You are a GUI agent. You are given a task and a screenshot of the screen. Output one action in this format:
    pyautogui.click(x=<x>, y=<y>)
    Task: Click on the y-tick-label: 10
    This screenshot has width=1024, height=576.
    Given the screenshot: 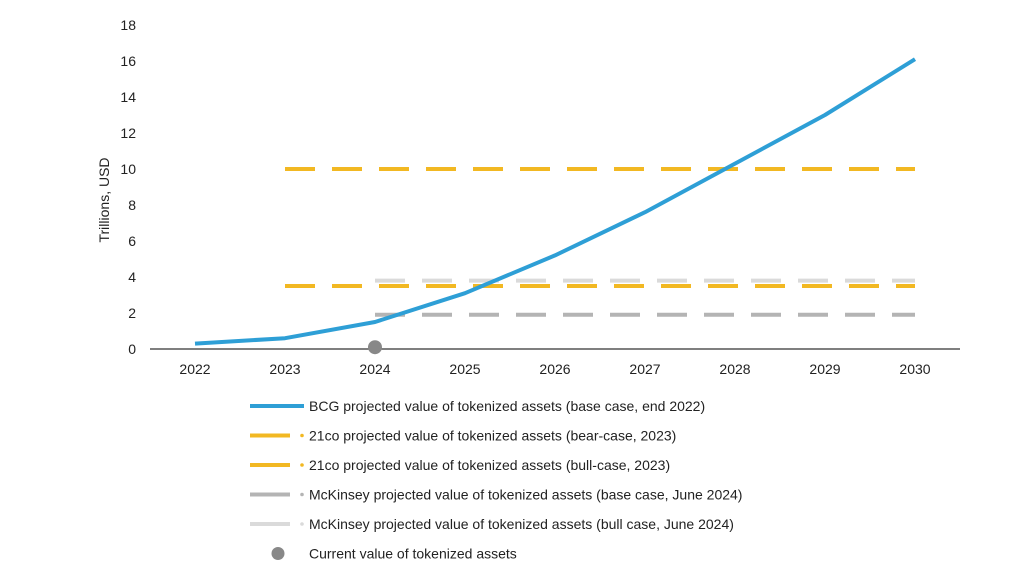 What is the action you would take?
    pyautogui.click(x=128, y=169)
    